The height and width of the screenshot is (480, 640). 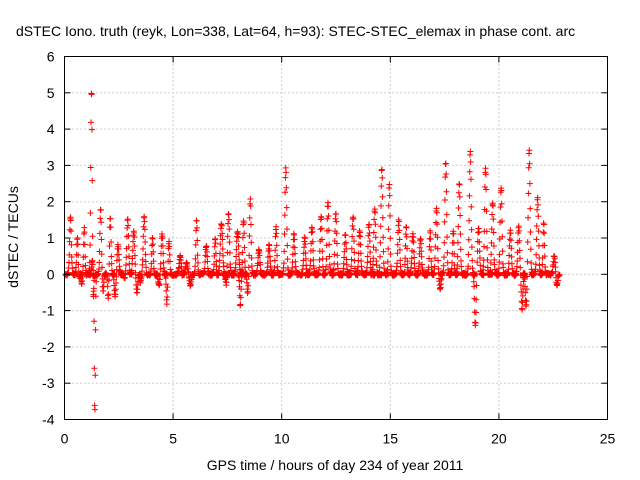 What do you see at coordinates (51, 202) in the screenshot?
I see `y-tick-label: 2` at bounding box center [51, 202].